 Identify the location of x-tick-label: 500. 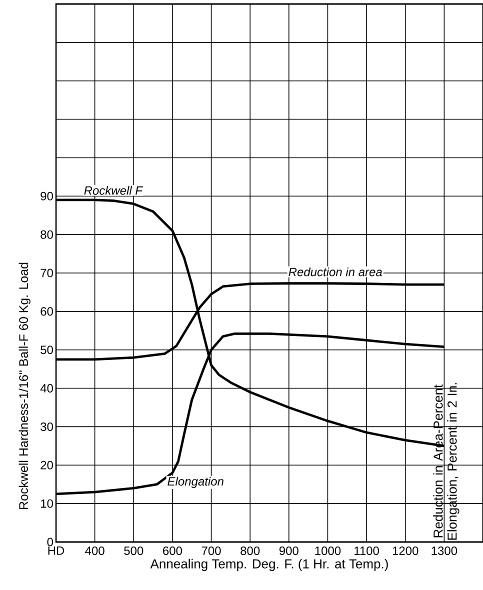
(134, 551).